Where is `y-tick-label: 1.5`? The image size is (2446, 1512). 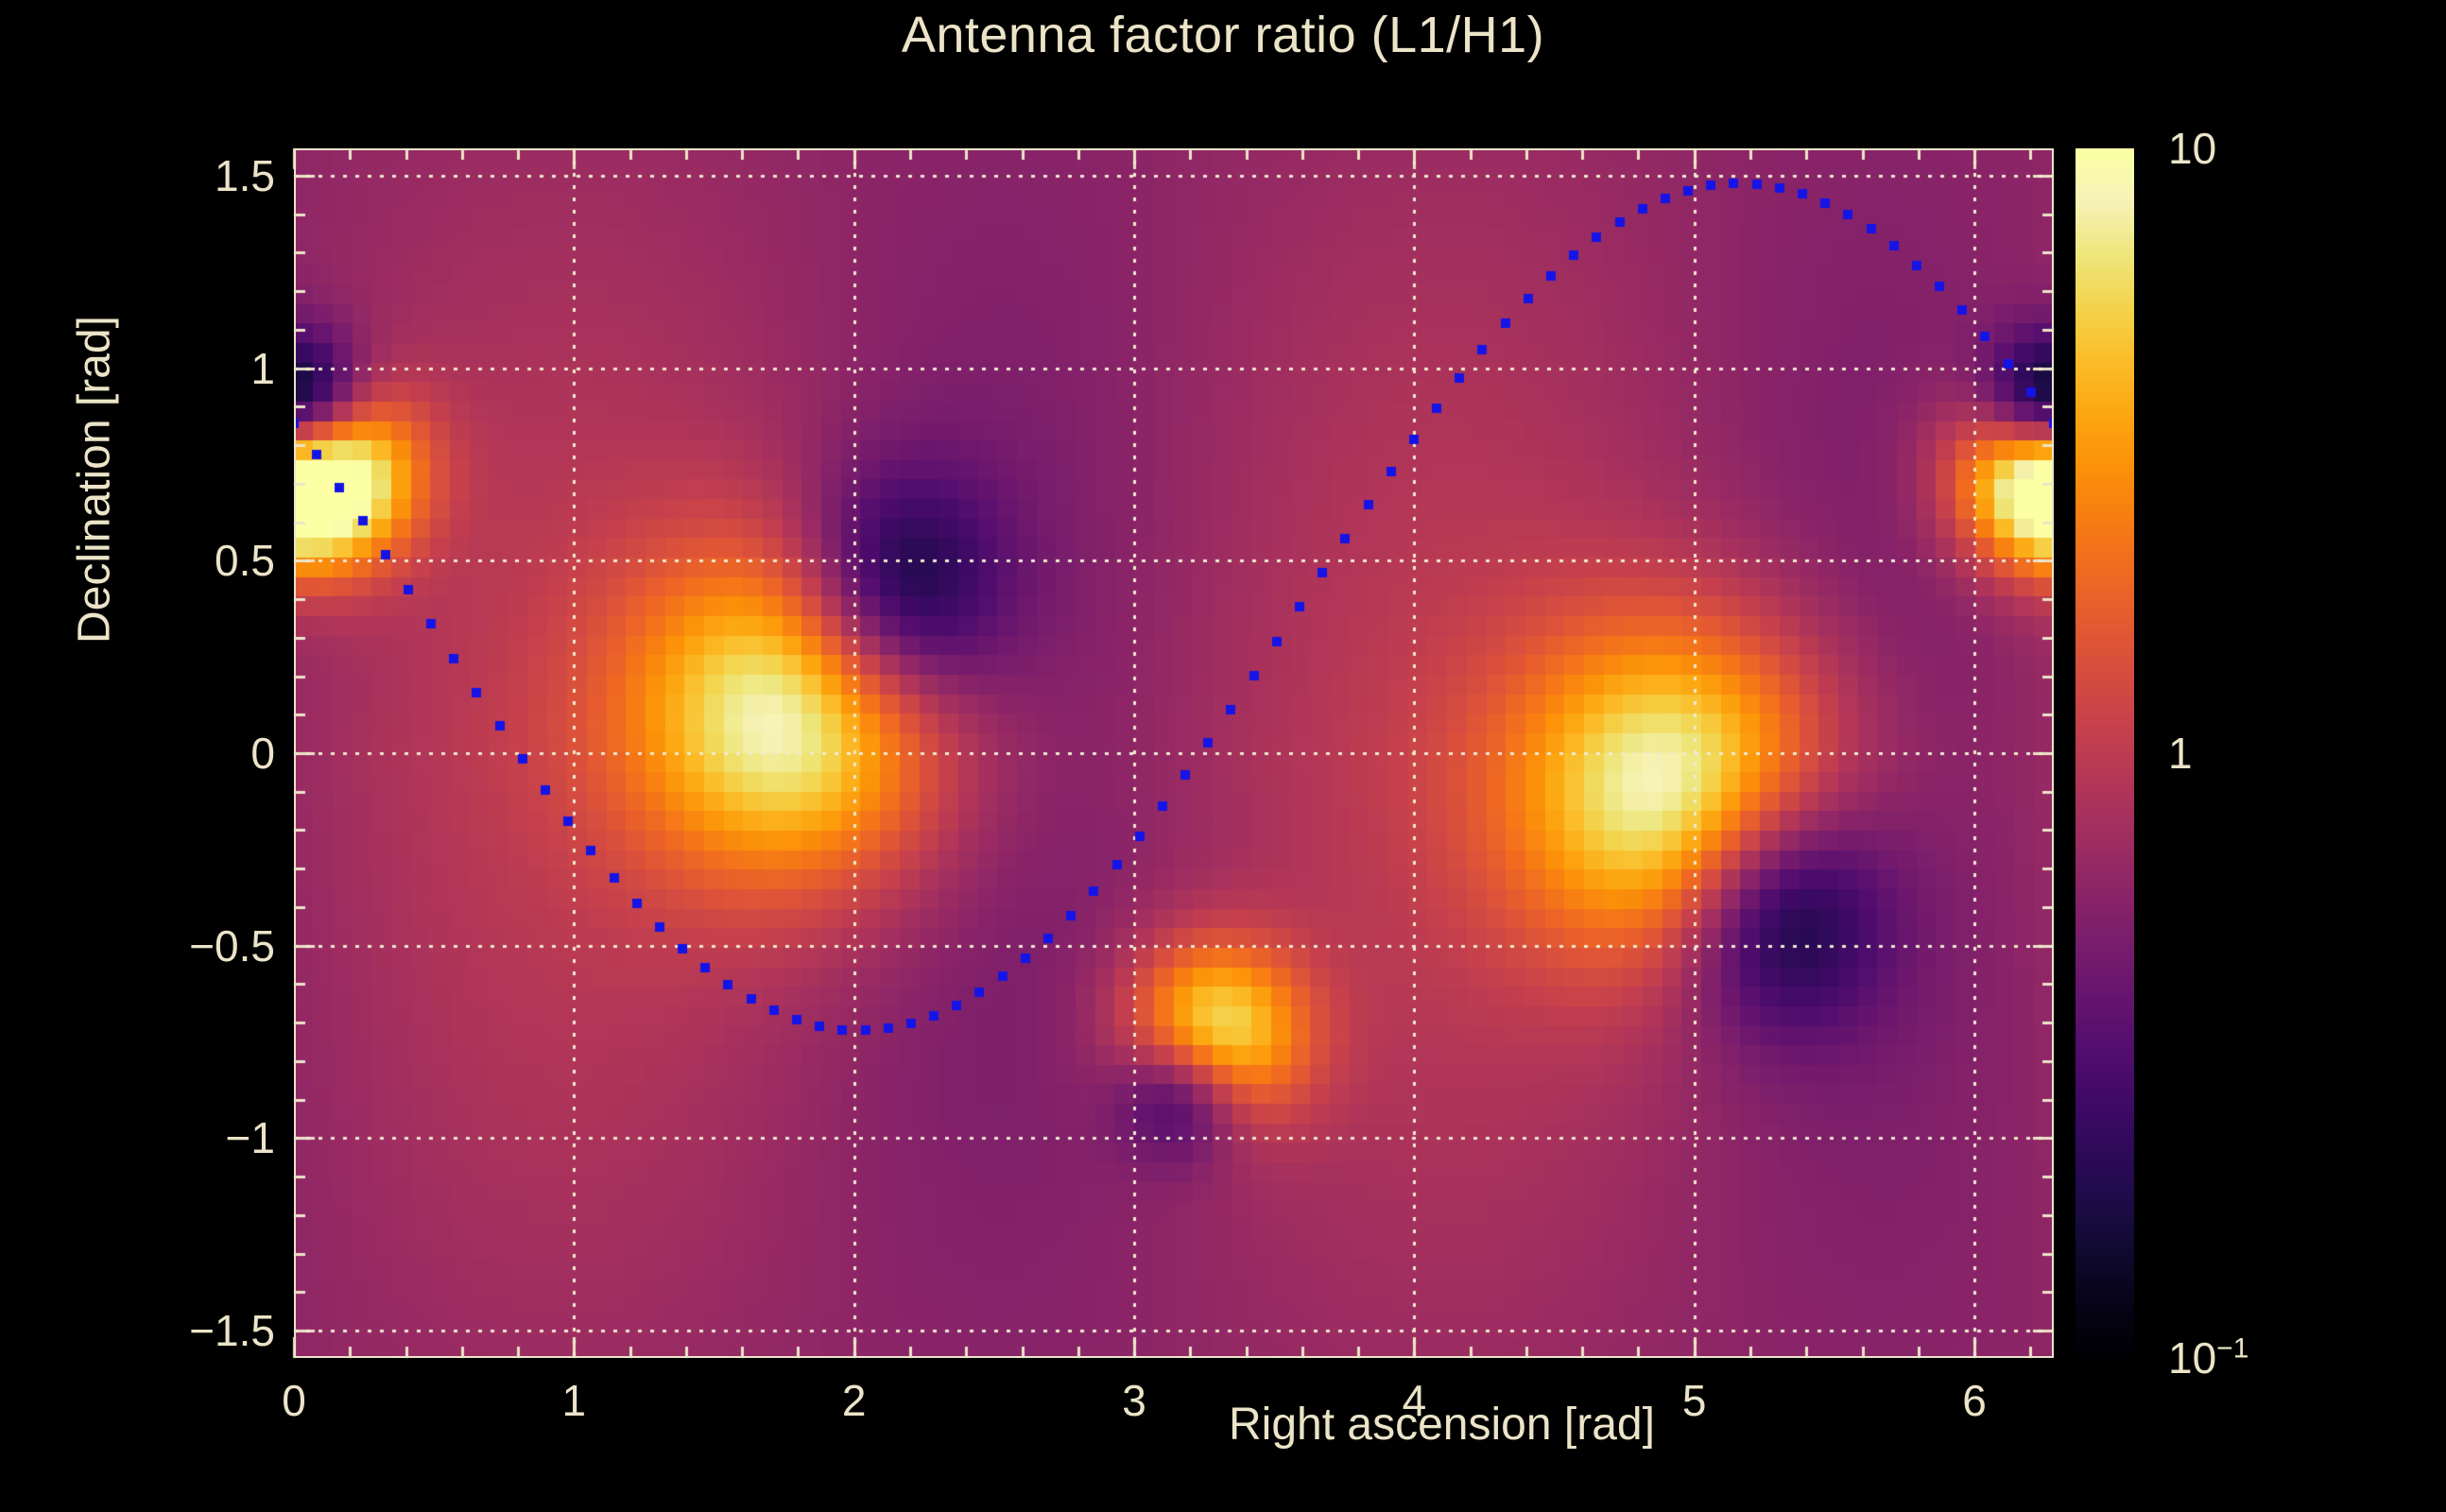
y-tick-label: 1.5 is located at coordinates (245, 175).